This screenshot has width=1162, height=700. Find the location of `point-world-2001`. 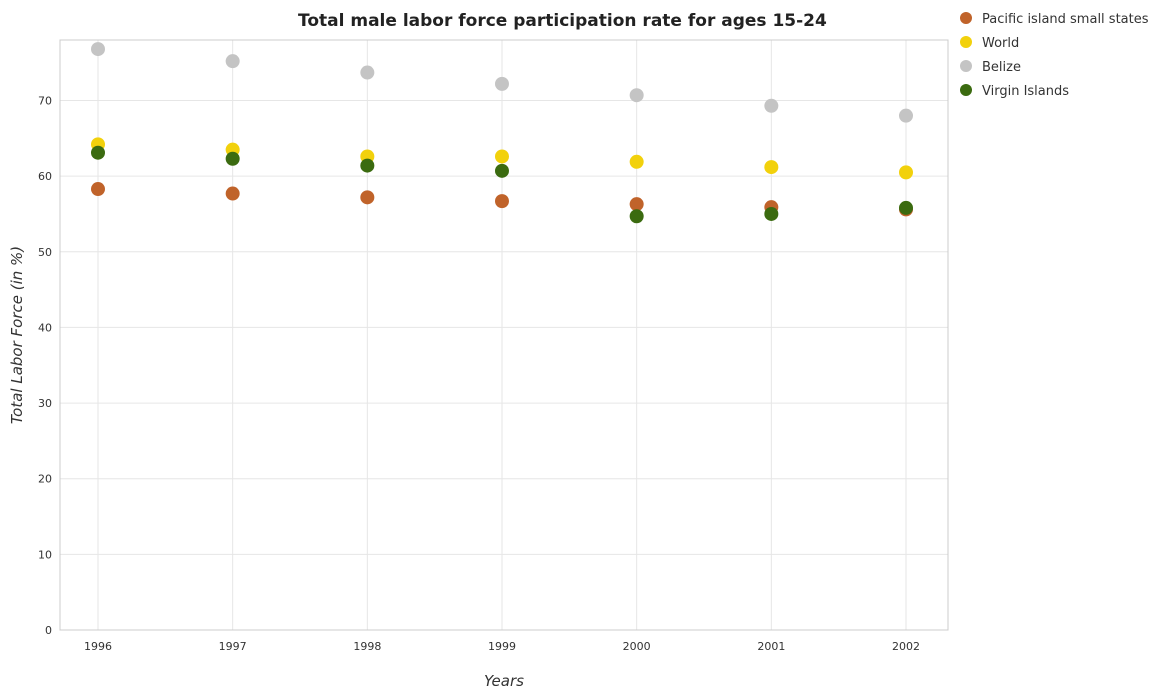

point-world-2001 is located at coordinates (771, 167).